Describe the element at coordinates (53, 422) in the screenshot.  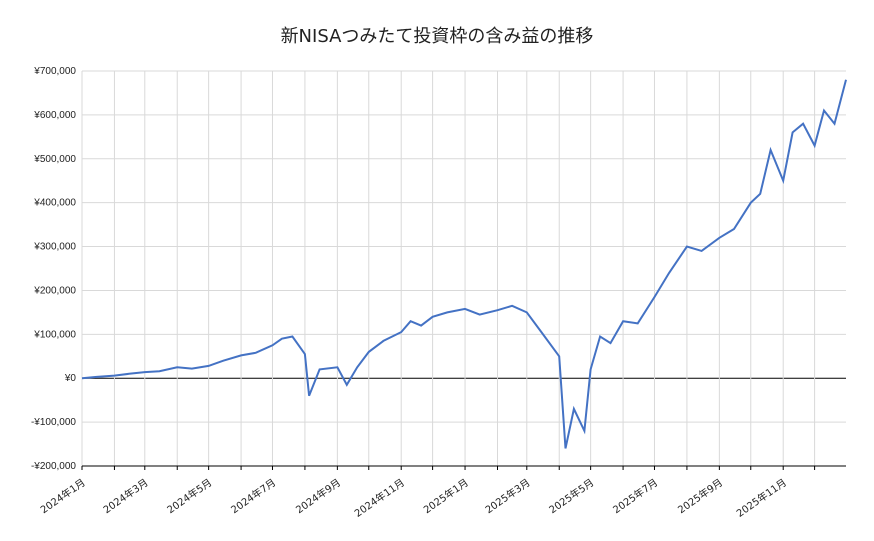
I see `y-tick-label: -¥100,000` at that location.